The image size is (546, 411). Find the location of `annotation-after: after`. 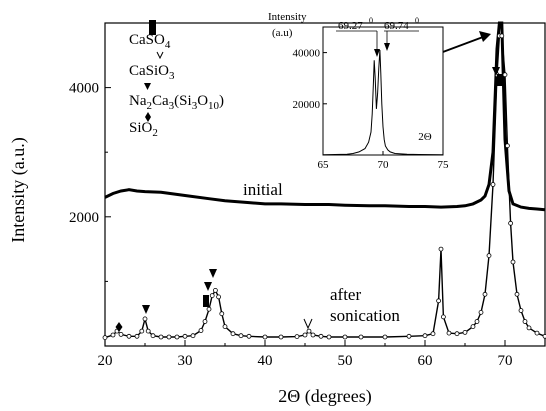

annotation-after: after is located at coordinates (345, 294).